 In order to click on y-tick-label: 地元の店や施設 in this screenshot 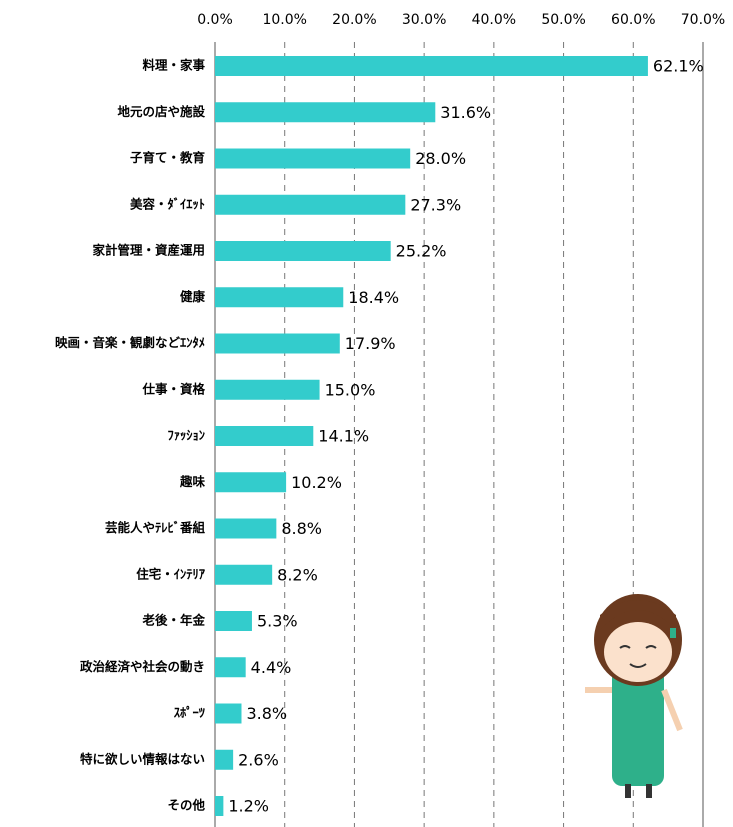, I will do `click(161, 111)`.